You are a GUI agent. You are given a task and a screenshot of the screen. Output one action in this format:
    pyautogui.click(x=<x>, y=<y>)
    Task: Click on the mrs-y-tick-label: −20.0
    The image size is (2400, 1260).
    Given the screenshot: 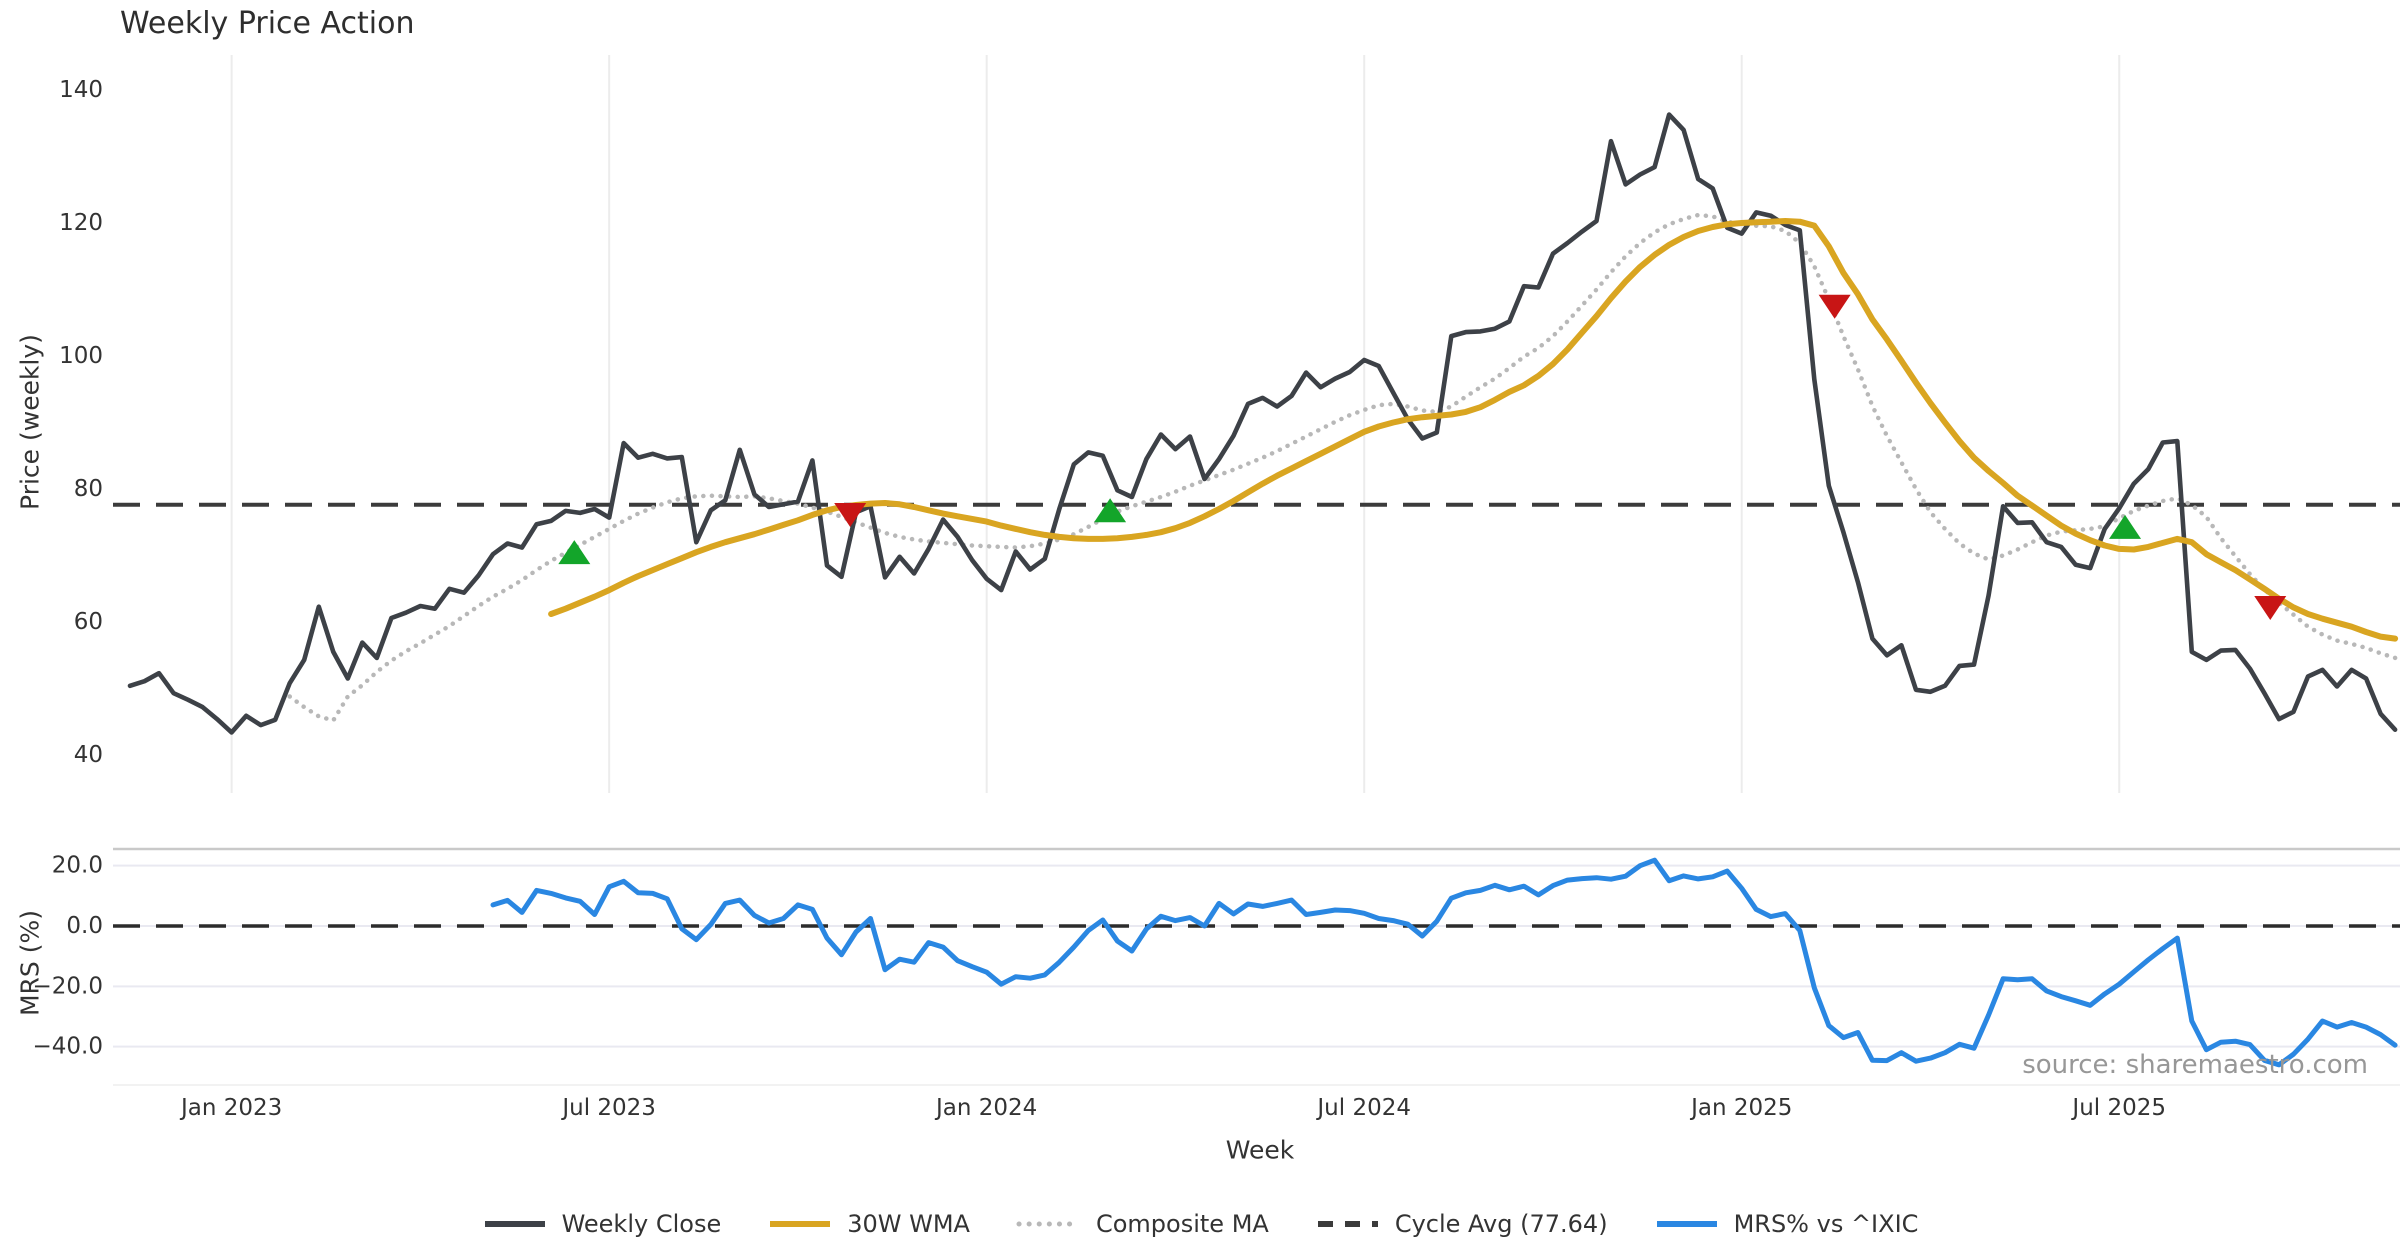 What is the action you would take?
    pyautogui.click(x=68, y=986)
    